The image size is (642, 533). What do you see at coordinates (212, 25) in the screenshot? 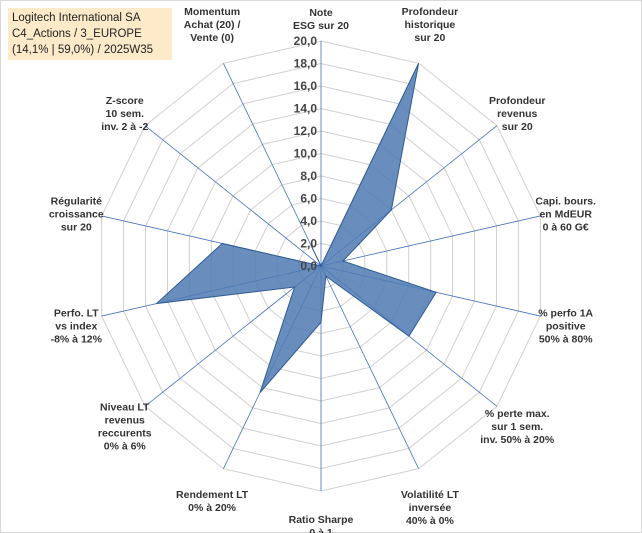
I see `axis-label: Momentum Achat (20) / Vente (0)` at bounding box center [212, 25].